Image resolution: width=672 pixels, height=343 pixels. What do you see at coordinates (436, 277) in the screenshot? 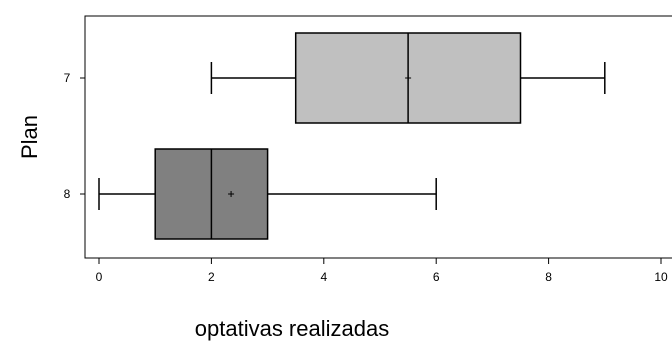
I see `x-tick-label-6: 6` at bounding box center [436, 277].